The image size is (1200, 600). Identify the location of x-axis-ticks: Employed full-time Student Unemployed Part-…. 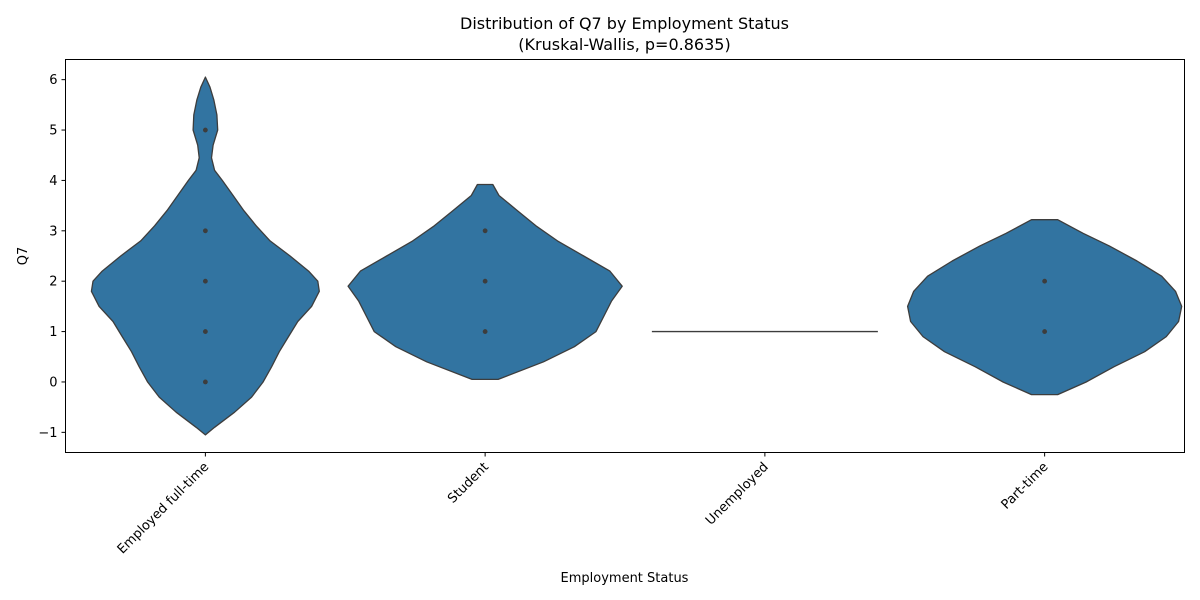
(583, 504).